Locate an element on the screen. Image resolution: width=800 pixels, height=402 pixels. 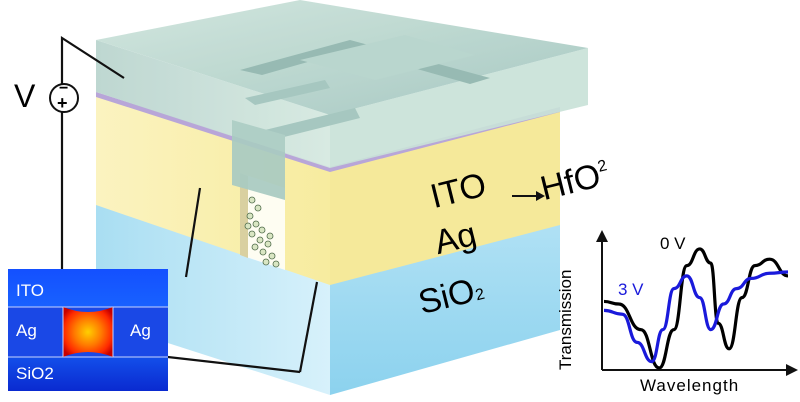
field-inset-labels: ITO Ag Ag SiO2 is located at coordinates (88, 330).